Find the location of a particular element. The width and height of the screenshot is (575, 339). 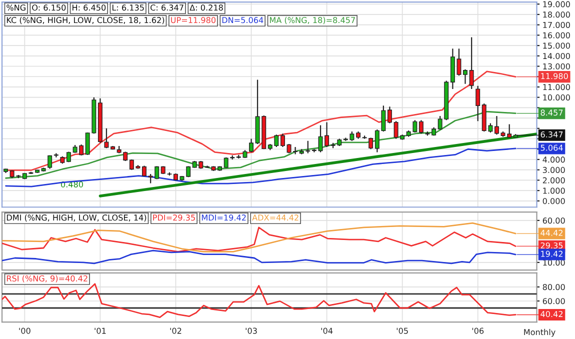

y-tick-label: 10.000 is located at coordinates (556, 97).